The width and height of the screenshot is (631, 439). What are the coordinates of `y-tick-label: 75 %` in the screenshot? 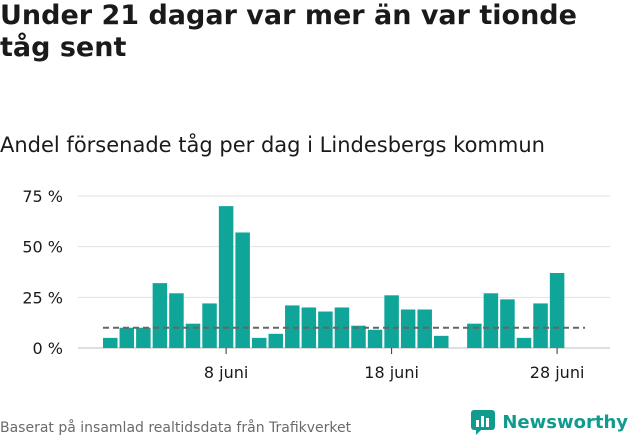 It's located at (42, 196).